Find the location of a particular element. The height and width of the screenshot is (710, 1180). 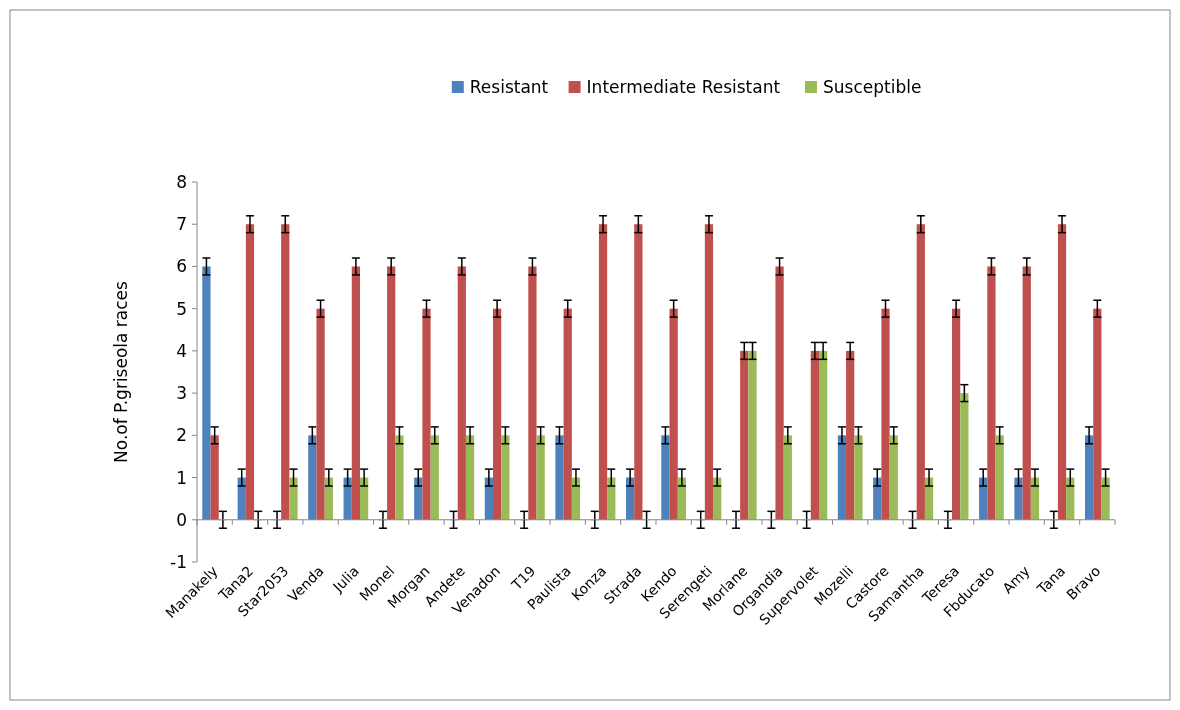

y-tick-label: 1 is located at coordinates (181, 477).